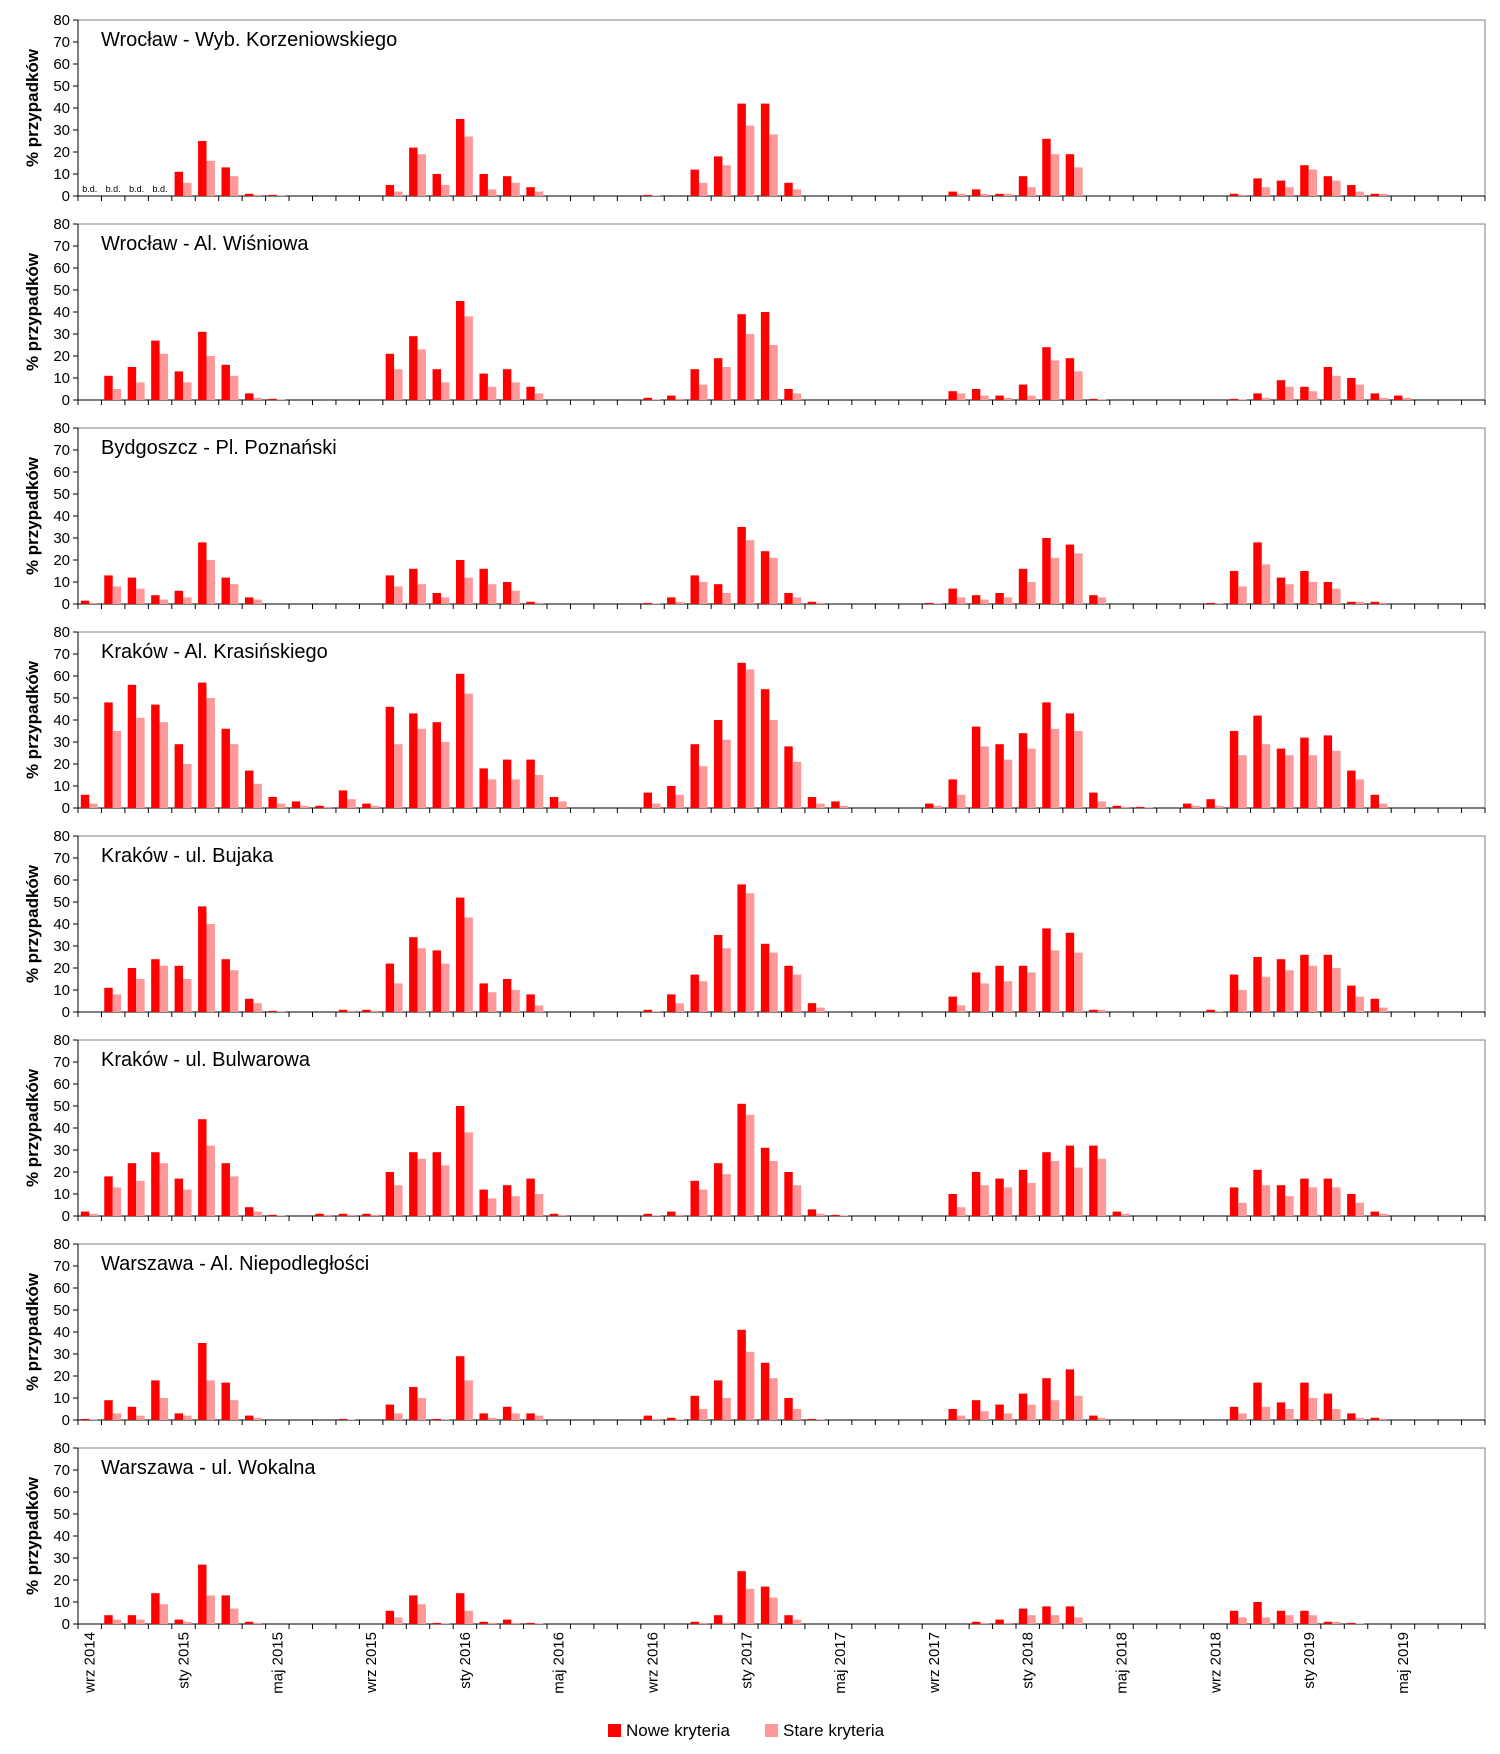 The image size is (1500, 1754). I want to click on y-tick-label: 10, so click(61, 1602).